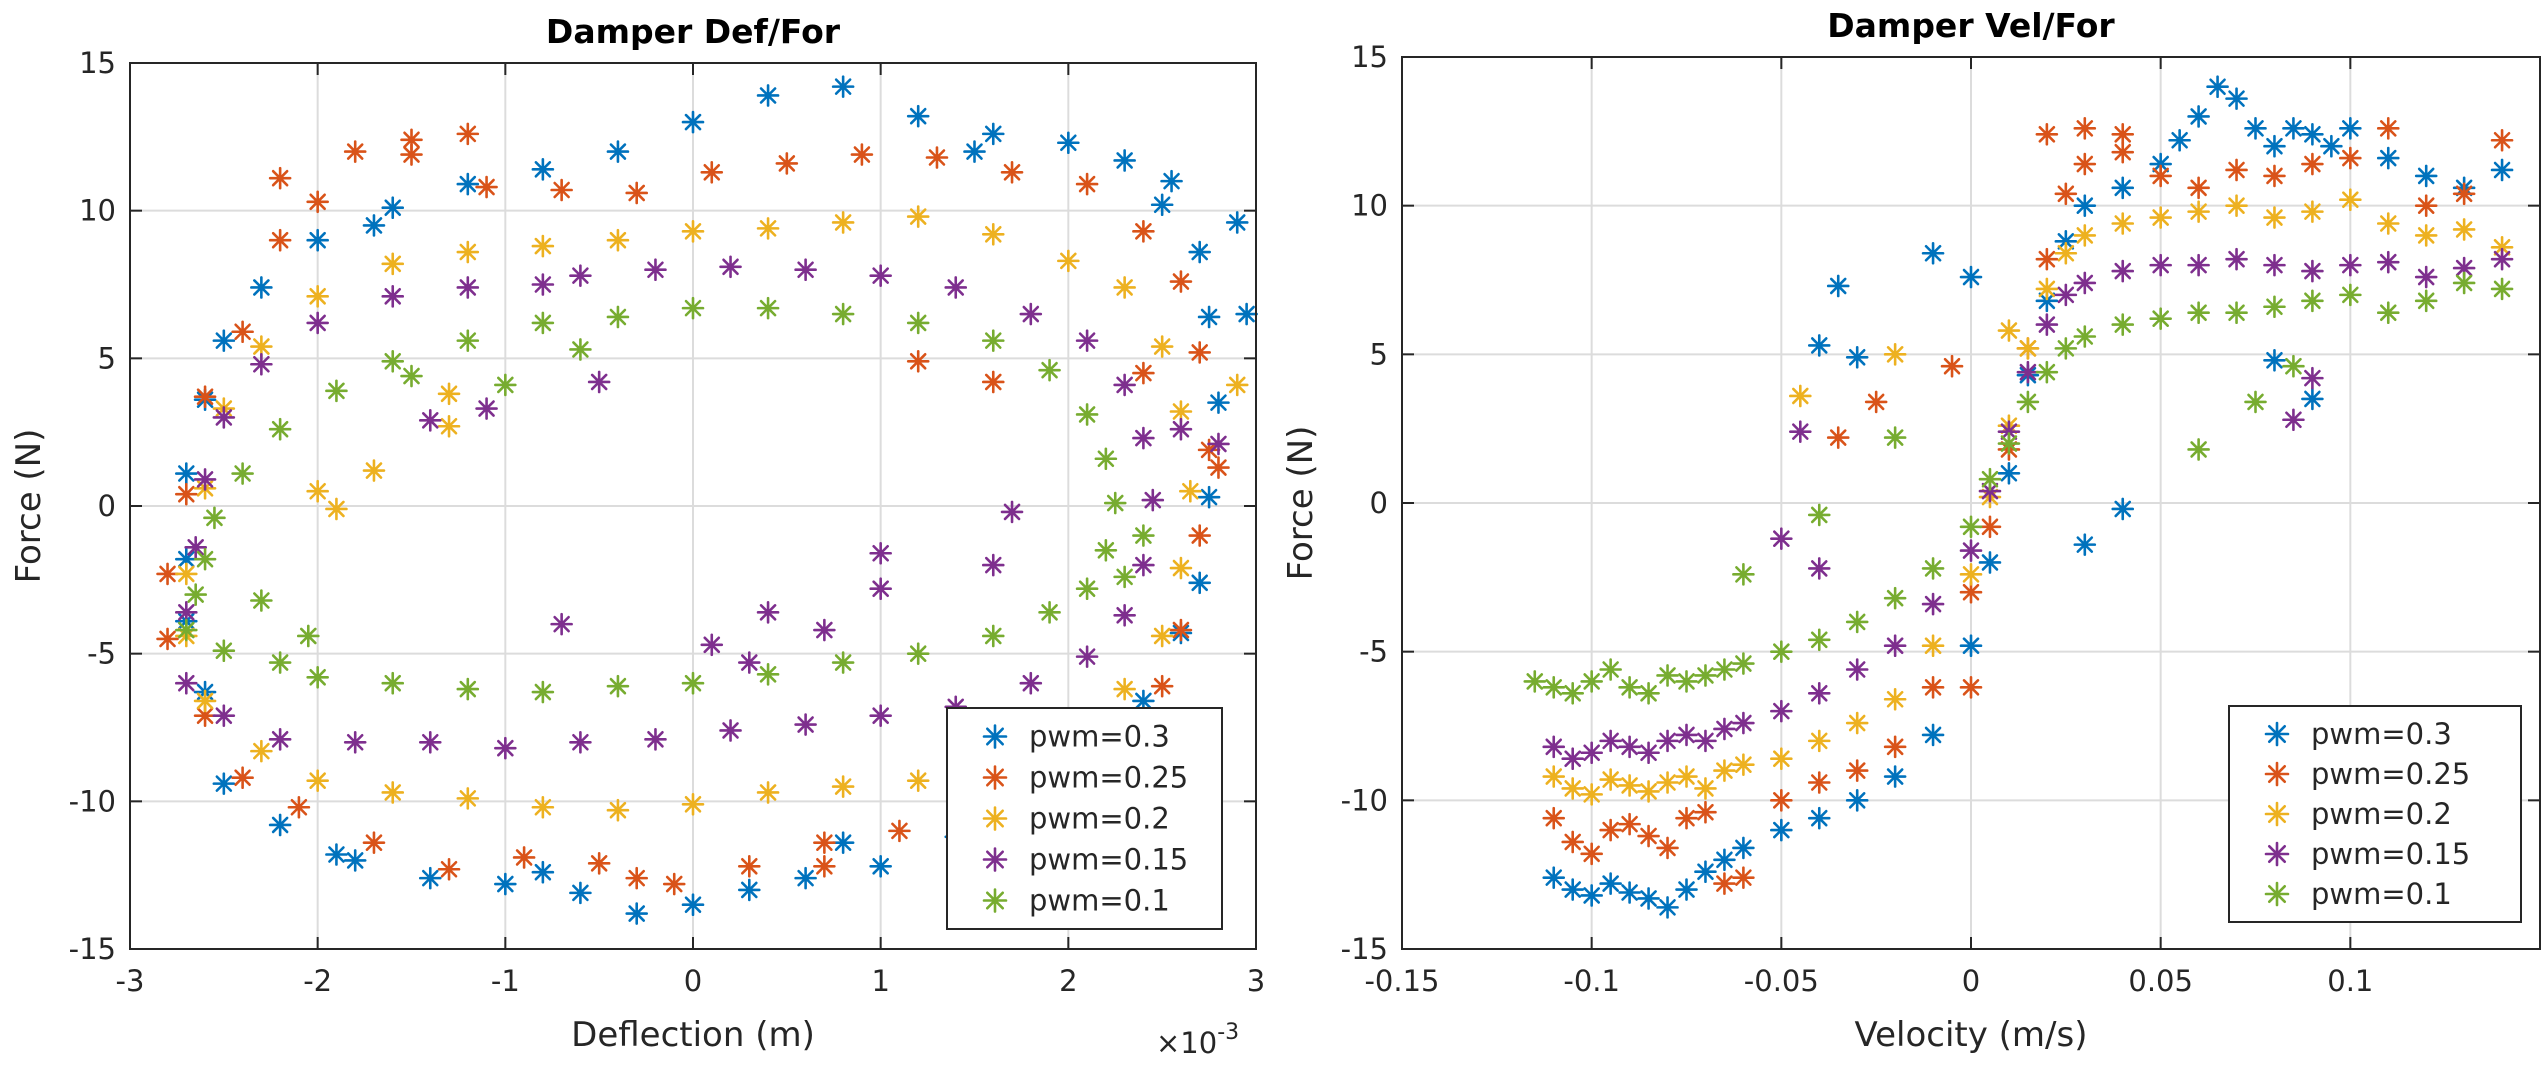  What do you see at coordinates (2350, 981) in the screenshot?
I see `x-tick-label: 0.1` at bounding box center [2350, 981].